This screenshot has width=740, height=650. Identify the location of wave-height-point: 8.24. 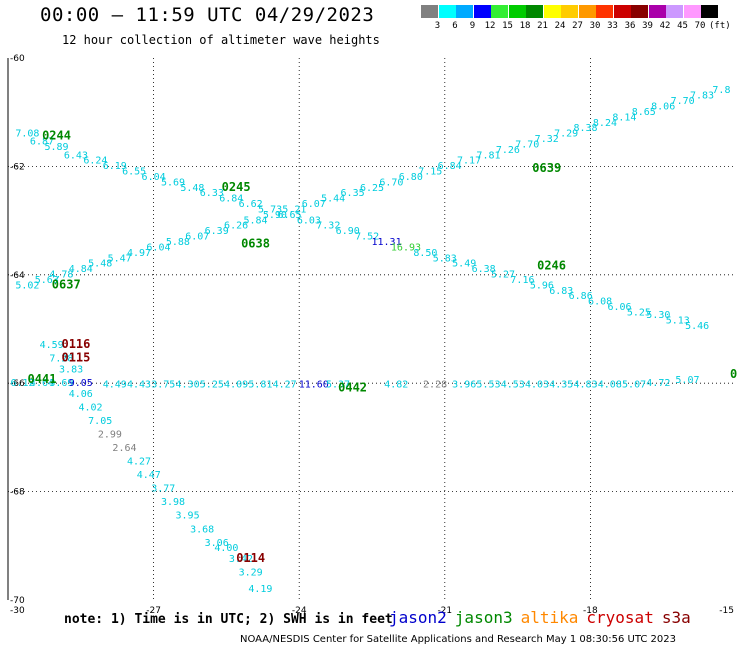
(605, 123).